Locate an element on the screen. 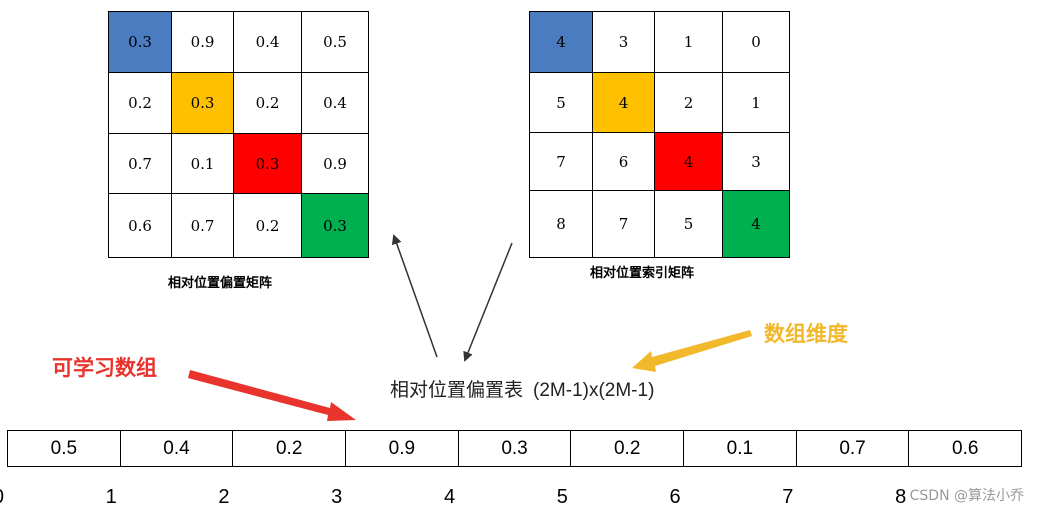 Image resolution: width=1038 pixels, height=513 pixels. bias-table-title: 相对位置偏置表 (2M-1)x(2M-1) is located at coordinates (522, 388).